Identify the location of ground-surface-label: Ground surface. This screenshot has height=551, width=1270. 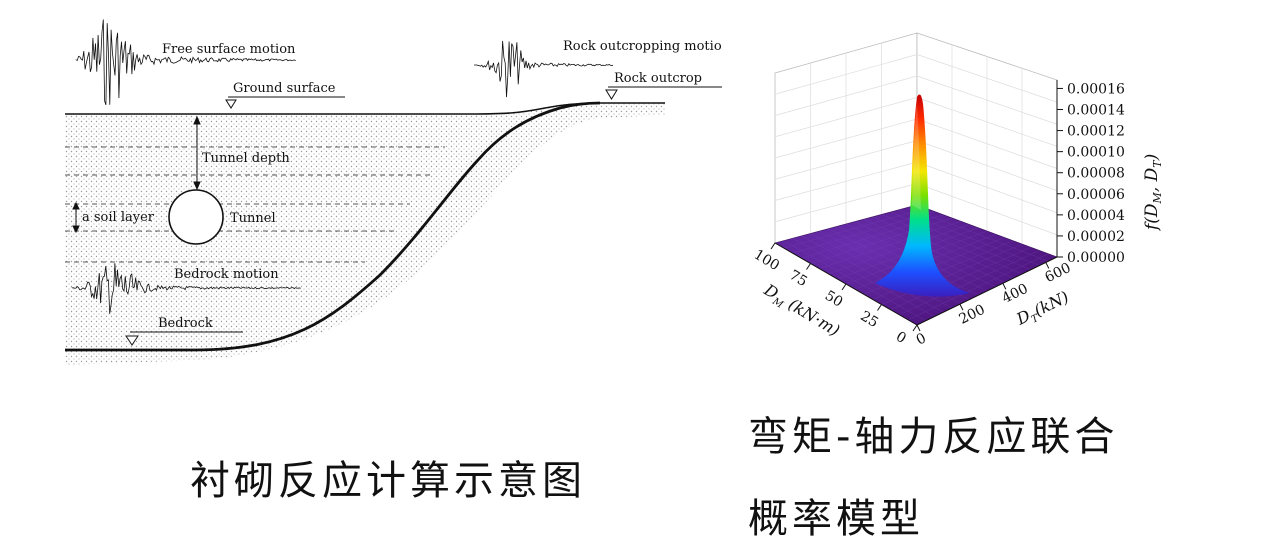
(284, 88).